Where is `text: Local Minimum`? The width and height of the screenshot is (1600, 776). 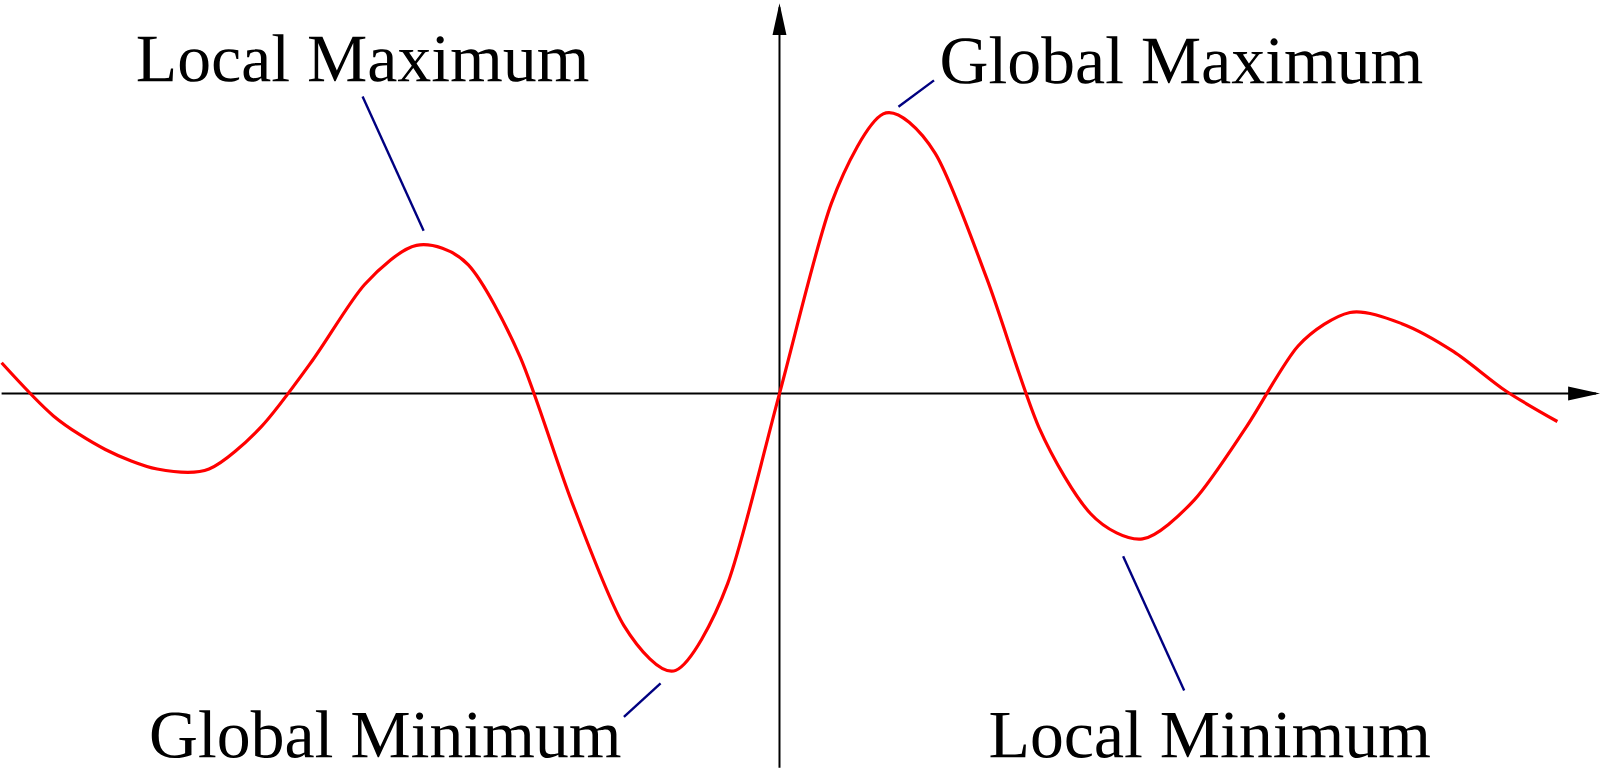
text: Local Minimum is located at coordinates (1210, 734).